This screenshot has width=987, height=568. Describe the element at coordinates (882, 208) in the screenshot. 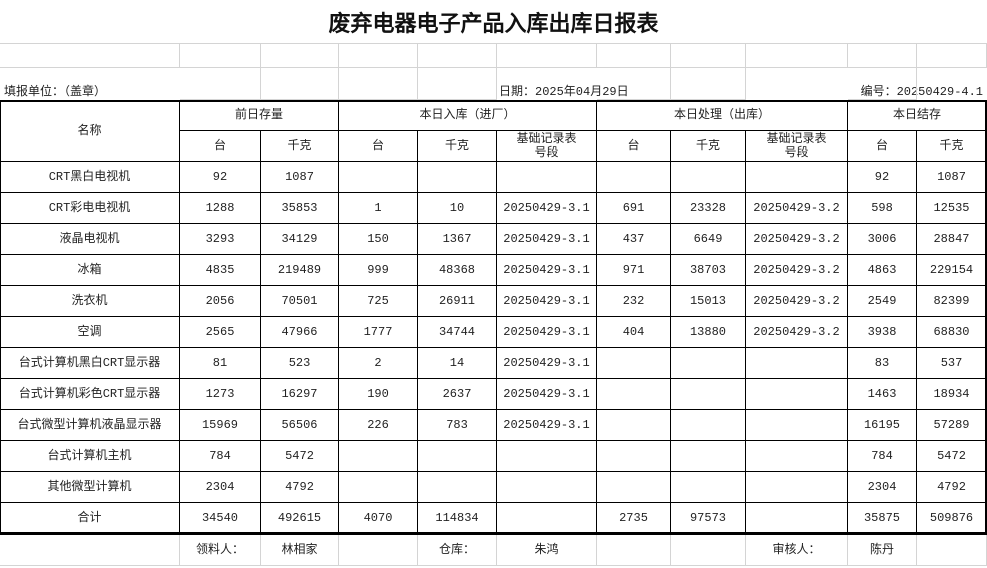

I see `table-cell: 598` at that location.